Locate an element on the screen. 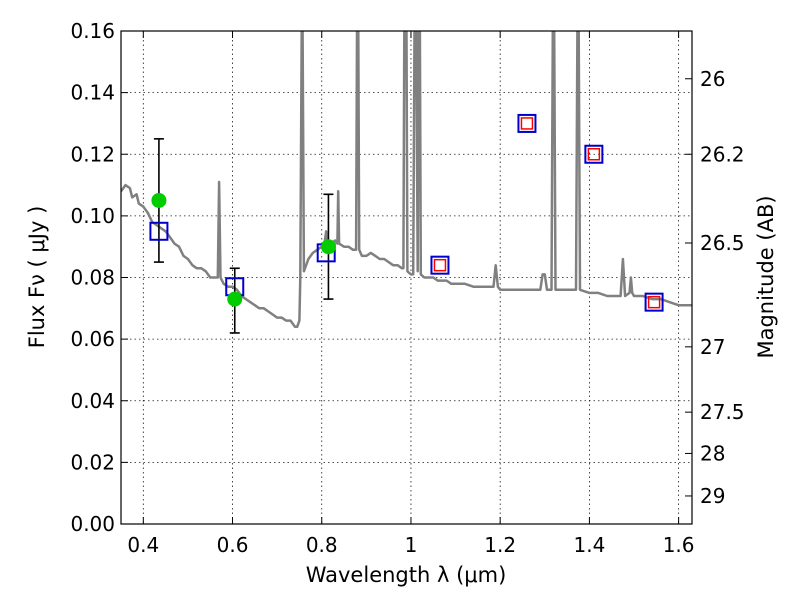 Image resolution: width=800 pixels, height=600 pixels. y-tick-label: 0.00 is located at coordinates (92, 524).